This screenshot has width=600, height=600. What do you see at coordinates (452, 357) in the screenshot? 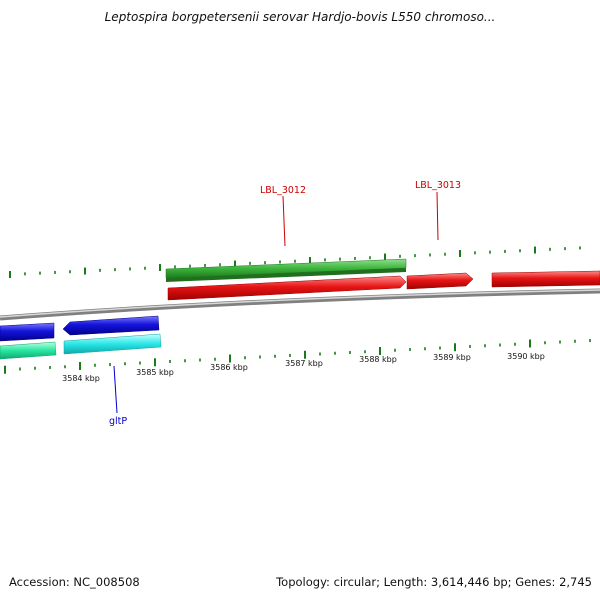
I see `kbp-label: 3589 kbp` at bounding box center [452, 357].